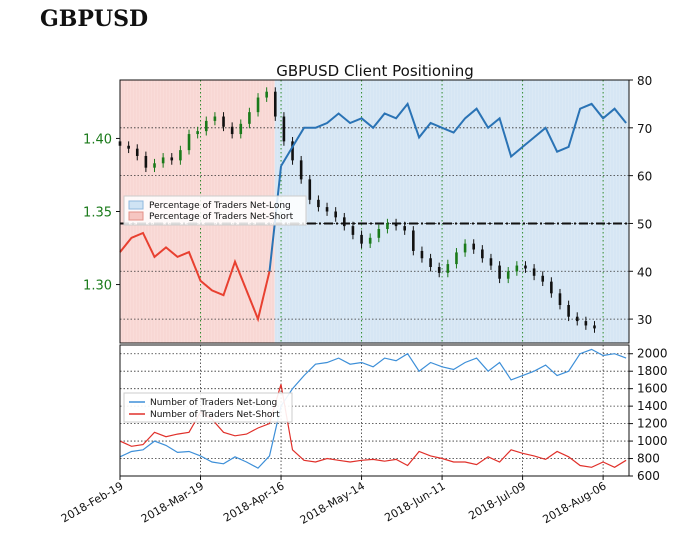 The width and height of the screenshot is (680, 545). What do you see at coordinates (94, 19) in the screenshot?
I see `page-title: GBPUSD` at bounding box center [94, 19].